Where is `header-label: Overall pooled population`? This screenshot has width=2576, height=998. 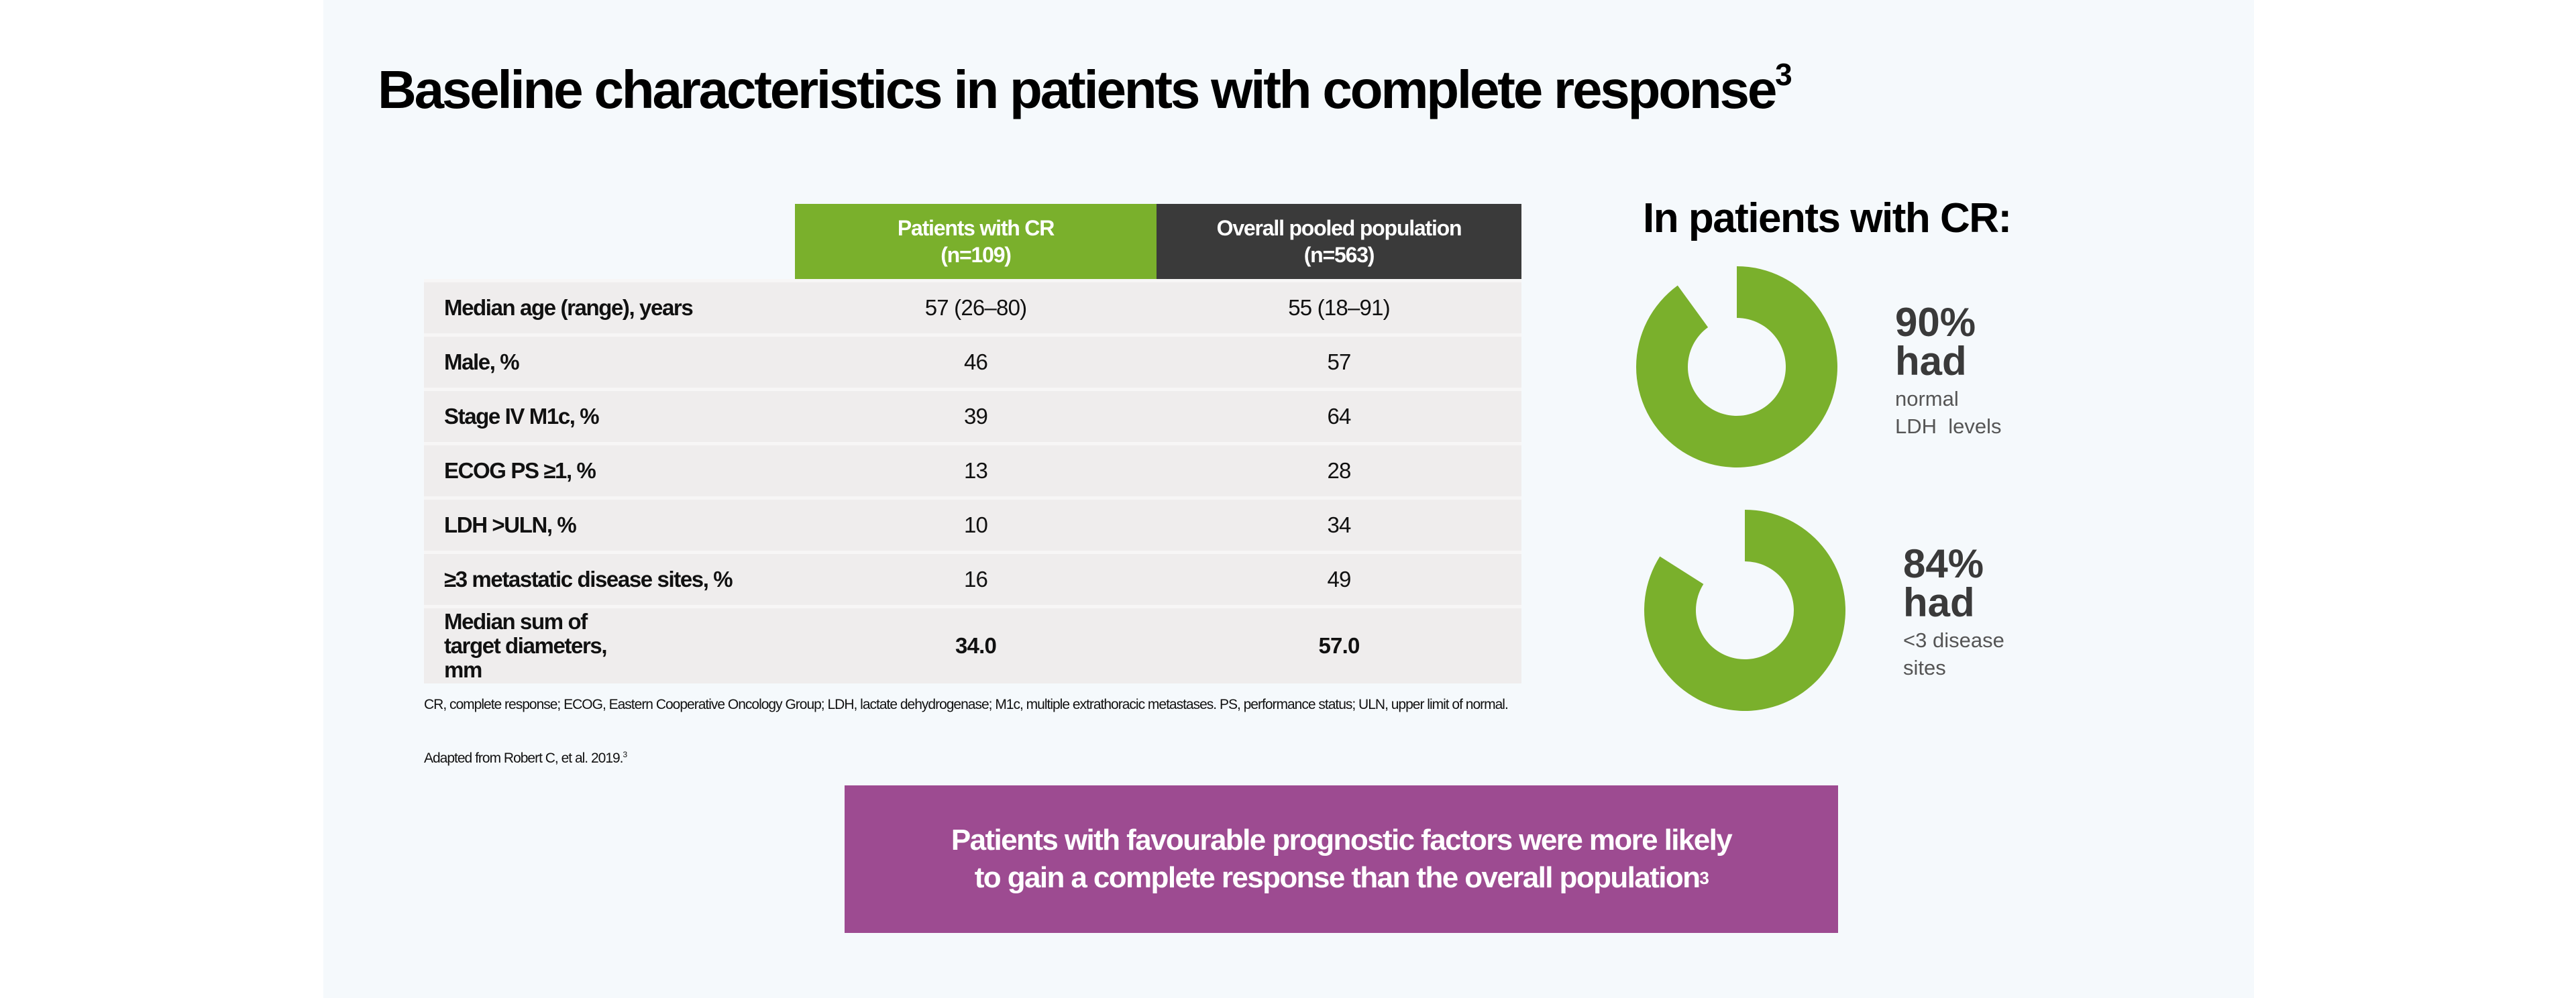 header-label: Overall pooled population is located at coordinates (1339, 228).